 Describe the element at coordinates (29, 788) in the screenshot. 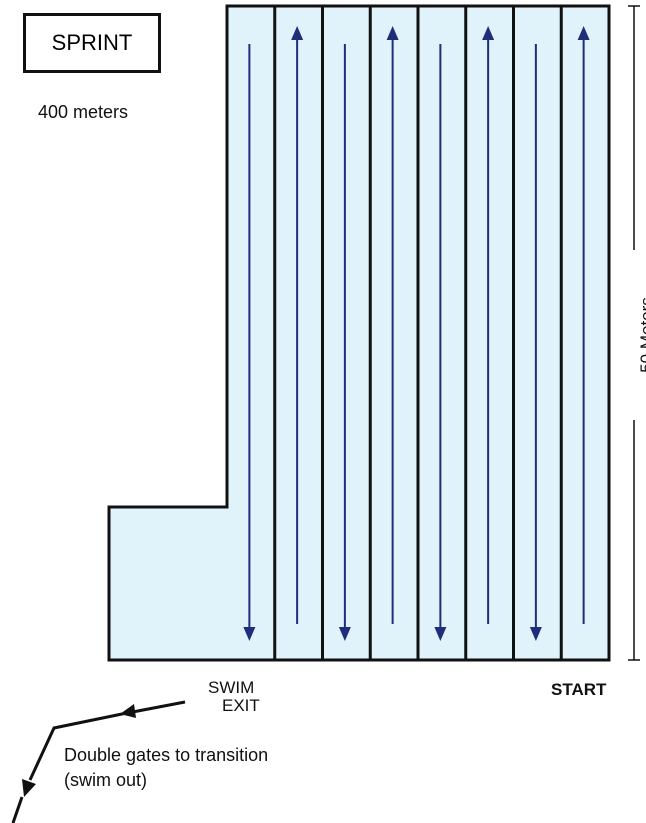

I see `exit-arrowhead-lower` at that location.